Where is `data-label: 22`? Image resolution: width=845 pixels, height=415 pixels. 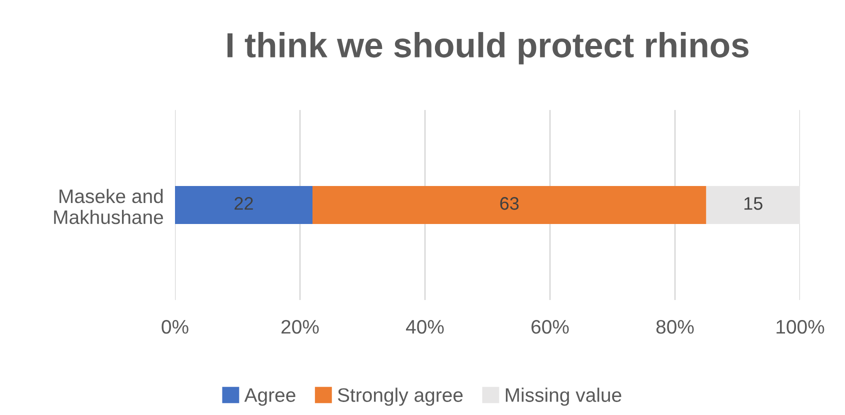
data-label: 22 is located at coordinates (243, 203).